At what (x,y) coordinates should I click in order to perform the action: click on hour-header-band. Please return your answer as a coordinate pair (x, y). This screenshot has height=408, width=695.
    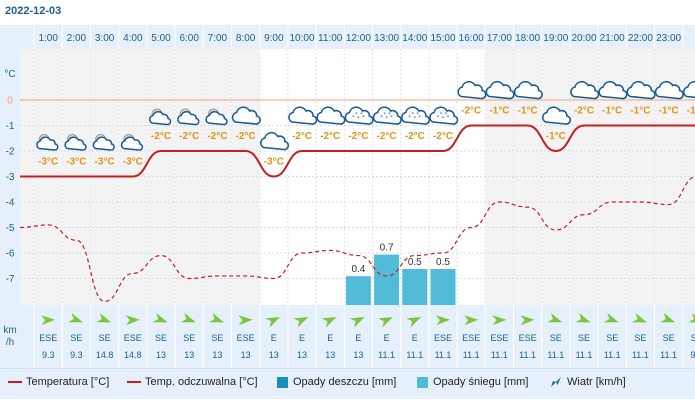
    Looking at the image, I should click on (357, 37).